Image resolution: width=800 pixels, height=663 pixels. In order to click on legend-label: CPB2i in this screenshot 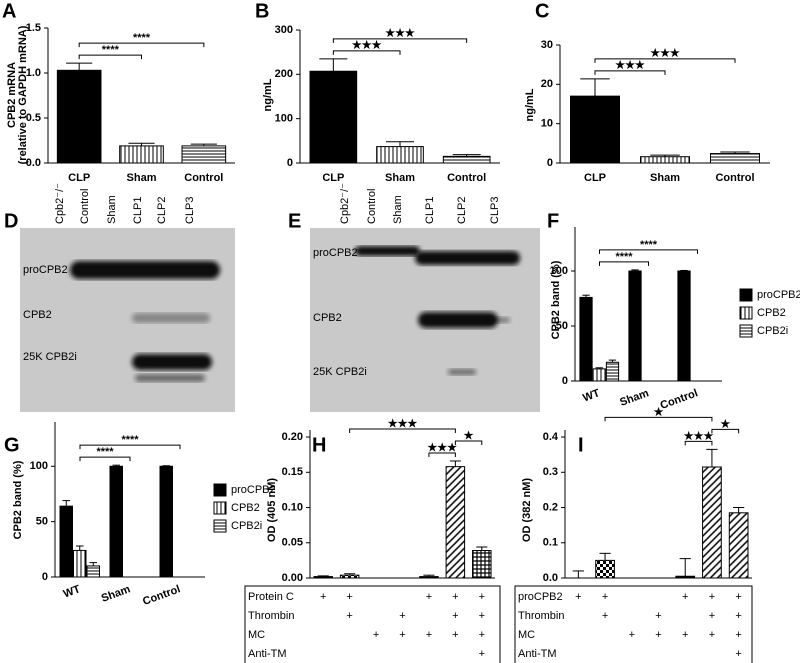, I will do `click(246, 526)`.